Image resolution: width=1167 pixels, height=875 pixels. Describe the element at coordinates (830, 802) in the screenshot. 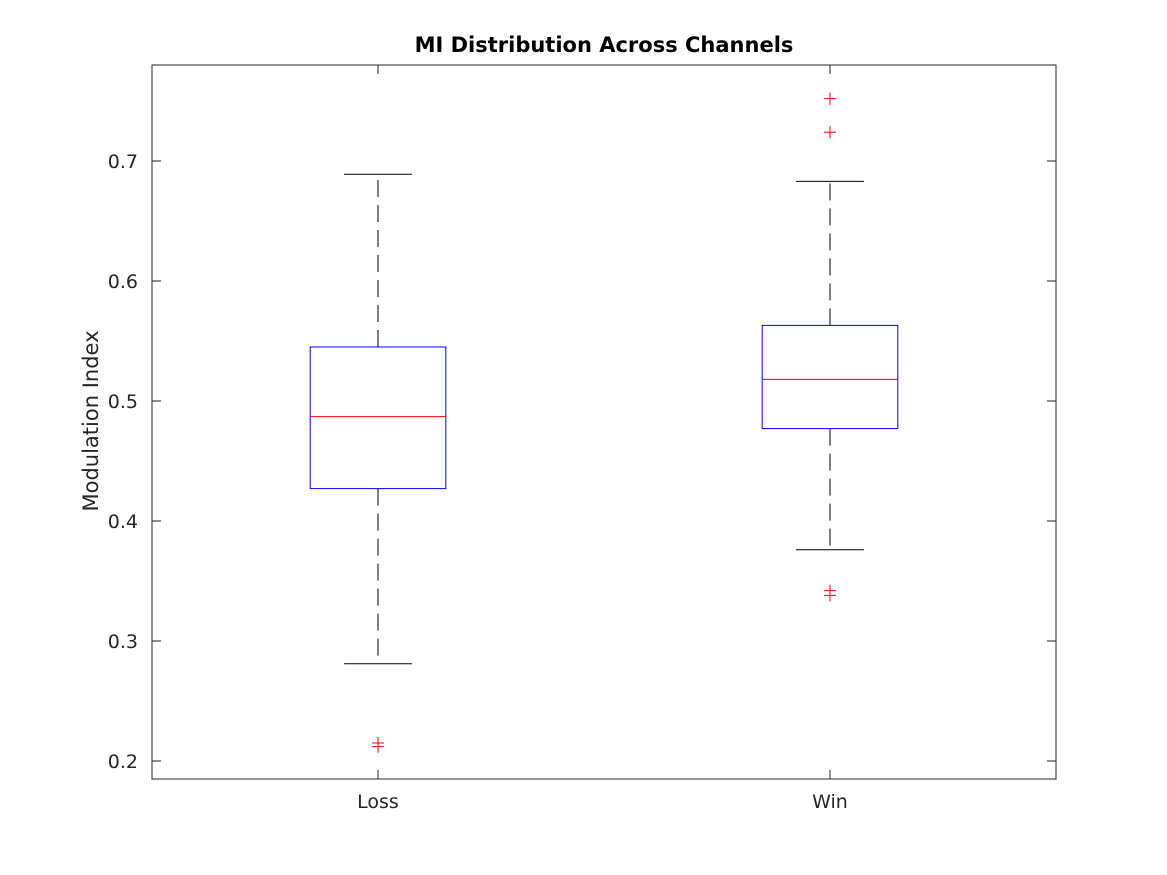

I see `x-tick-label: Win` at that location.